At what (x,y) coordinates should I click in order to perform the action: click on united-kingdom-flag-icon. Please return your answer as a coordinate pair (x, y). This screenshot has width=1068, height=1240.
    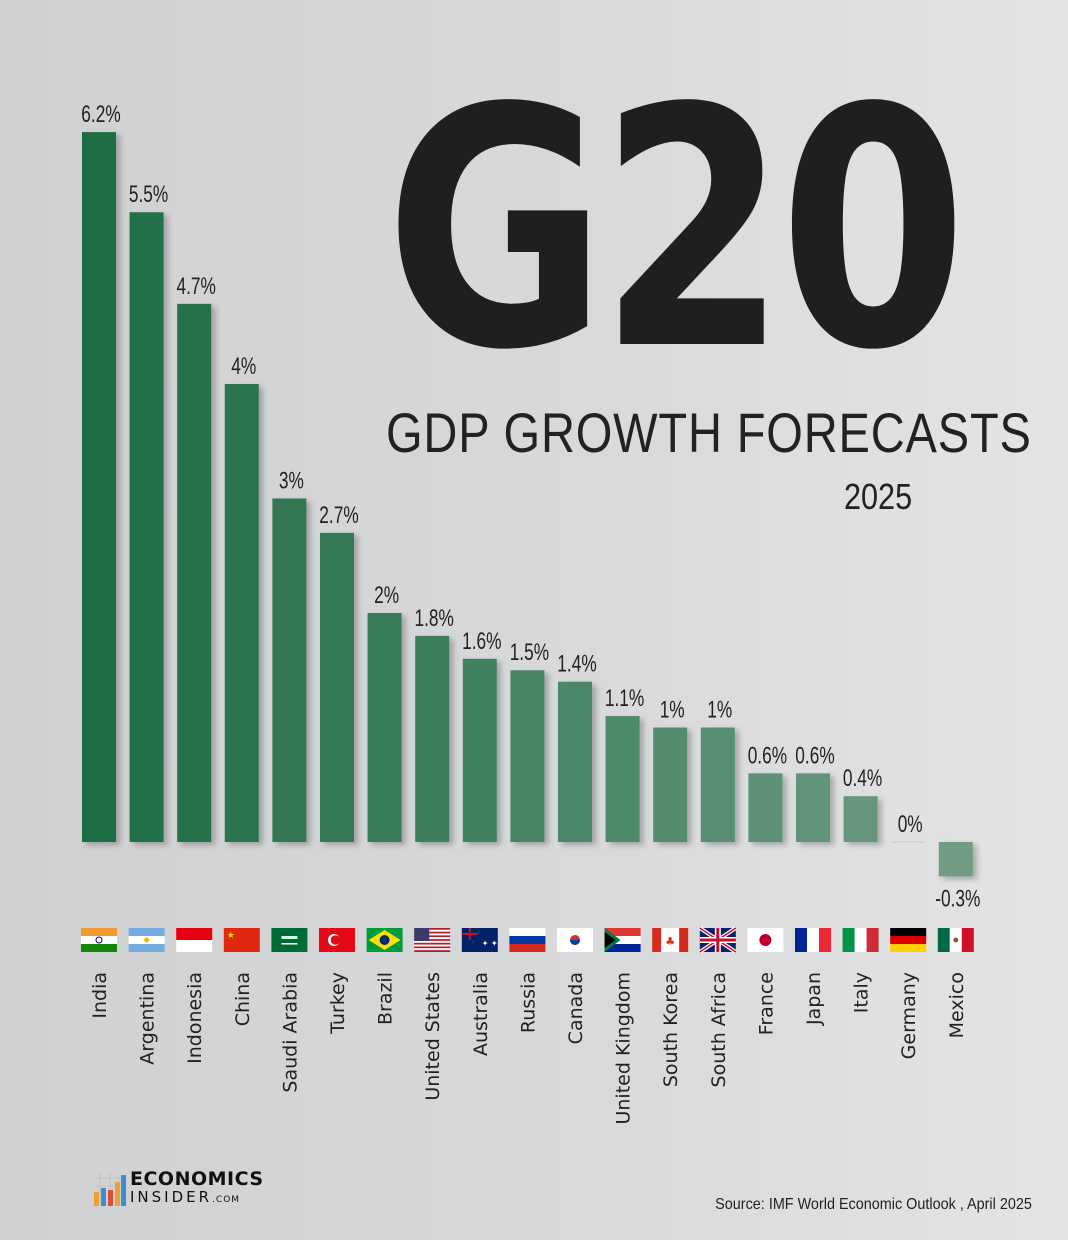
    Looking at the image, I should click on (717, 940).